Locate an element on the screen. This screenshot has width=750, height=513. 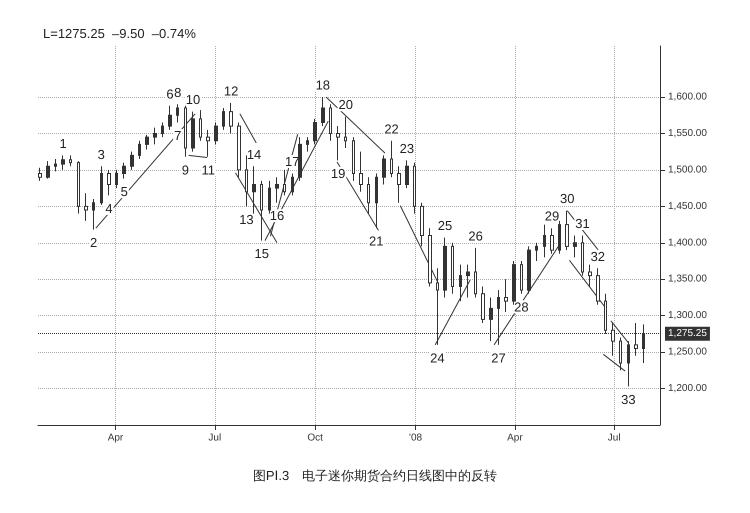
annotation: 10 is located at coordinates (193, 100).